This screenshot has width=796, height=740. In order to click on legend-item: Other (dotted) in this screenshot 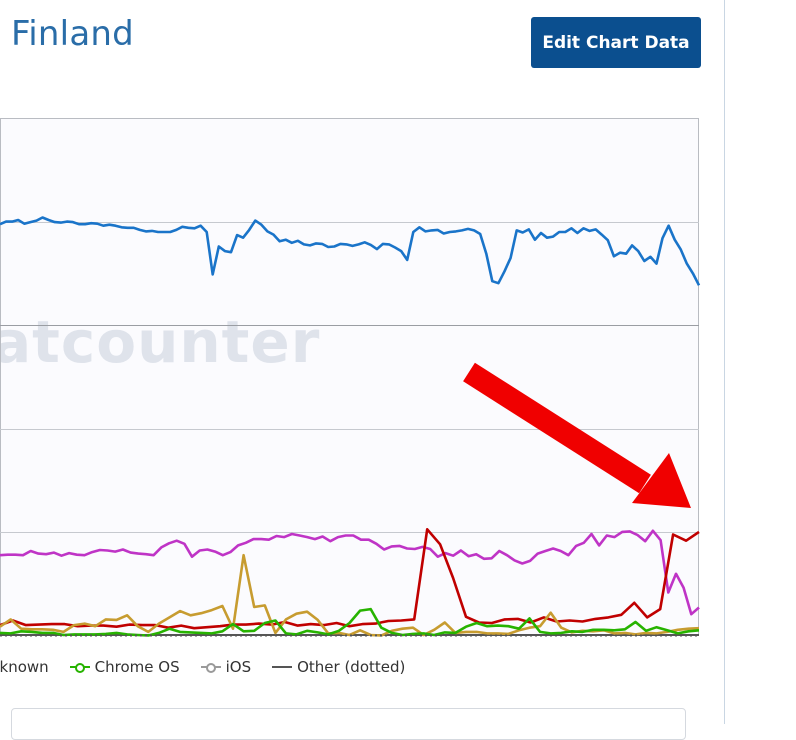, I will do `click(338, 667)`.